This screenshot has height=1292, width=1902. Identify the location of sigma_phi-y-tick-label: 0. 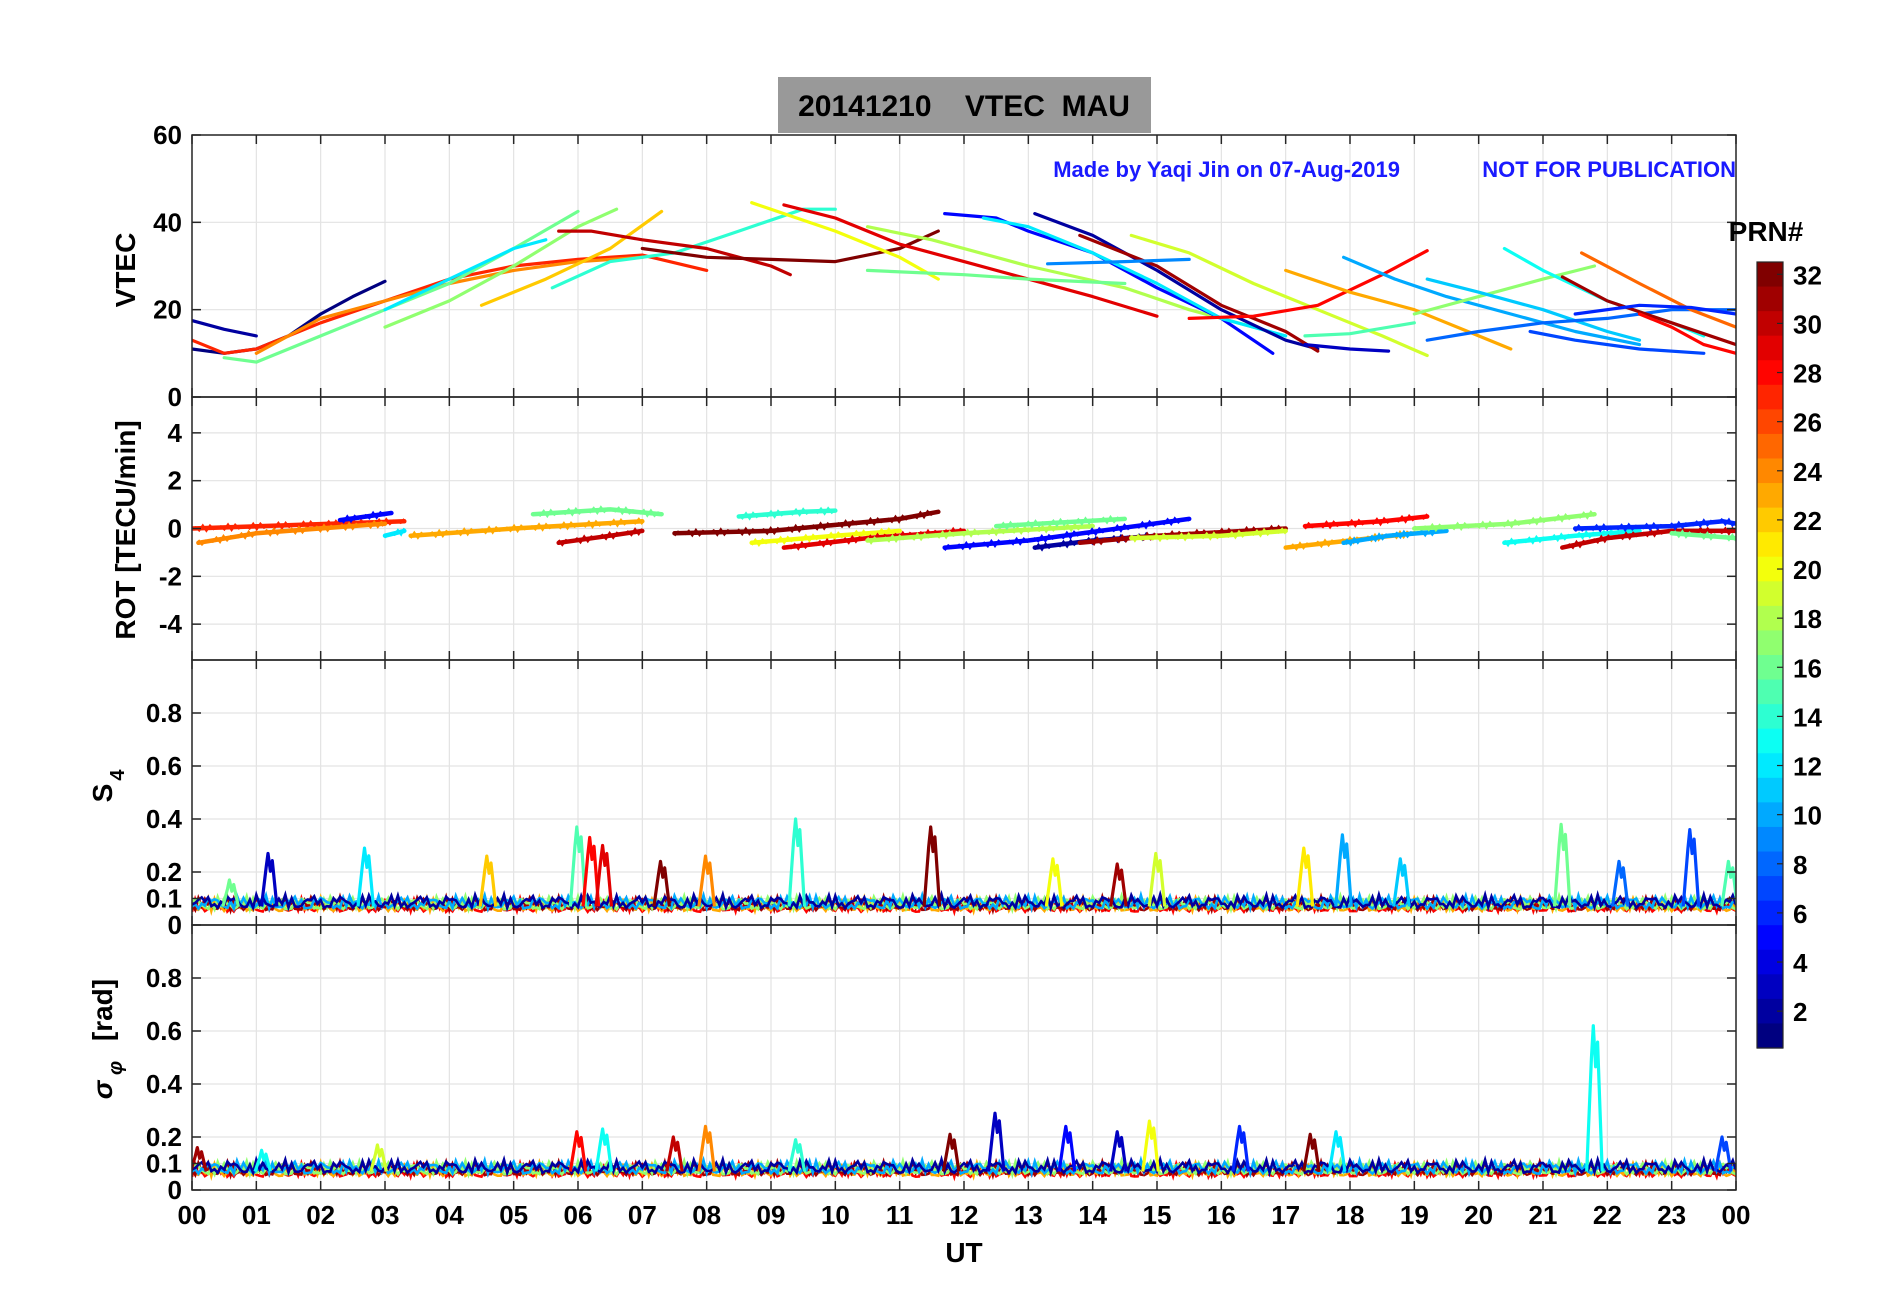
(175, 1190).